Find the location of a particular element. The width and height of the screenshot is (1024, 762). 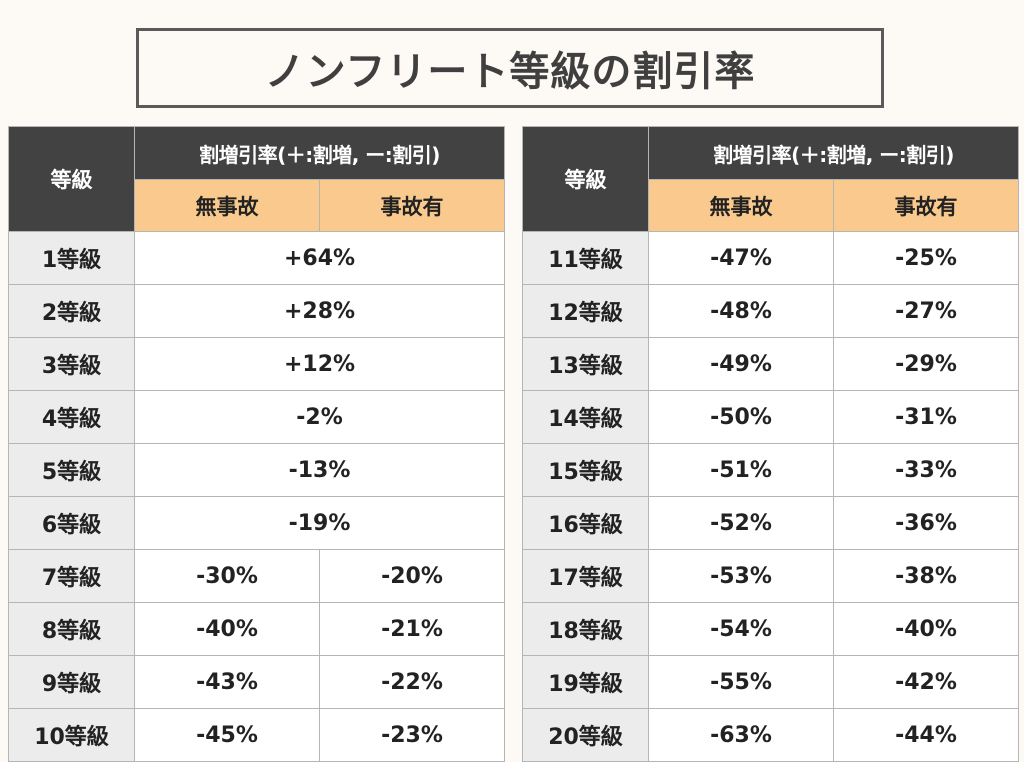

grade-cell: 16等級 is located at coordinates (585, 523).